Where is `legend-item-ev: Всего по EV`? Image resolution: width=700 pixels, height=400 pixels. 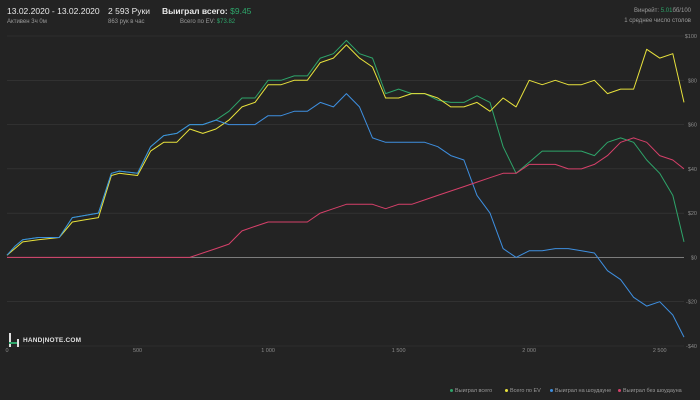 legend-item-ev: Всего по EV is located at coordinates (523, 391).